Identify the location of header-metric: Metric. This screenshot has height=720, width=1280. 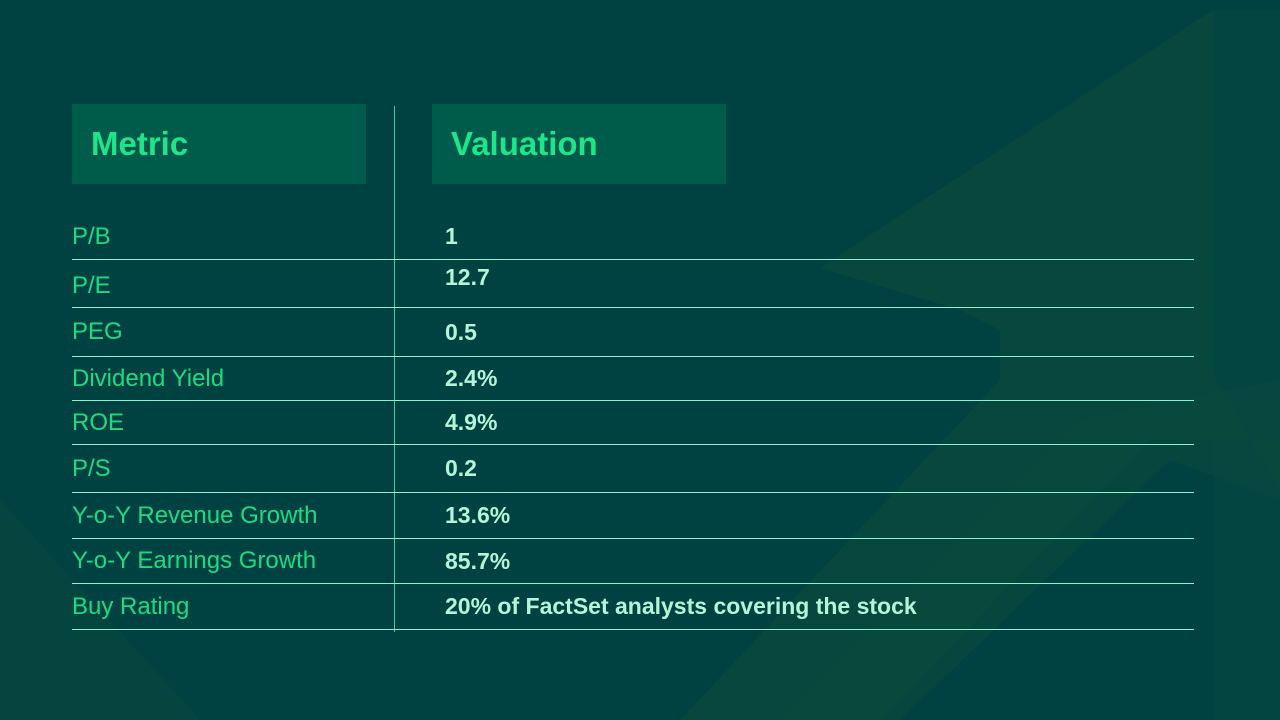
(219, 144).